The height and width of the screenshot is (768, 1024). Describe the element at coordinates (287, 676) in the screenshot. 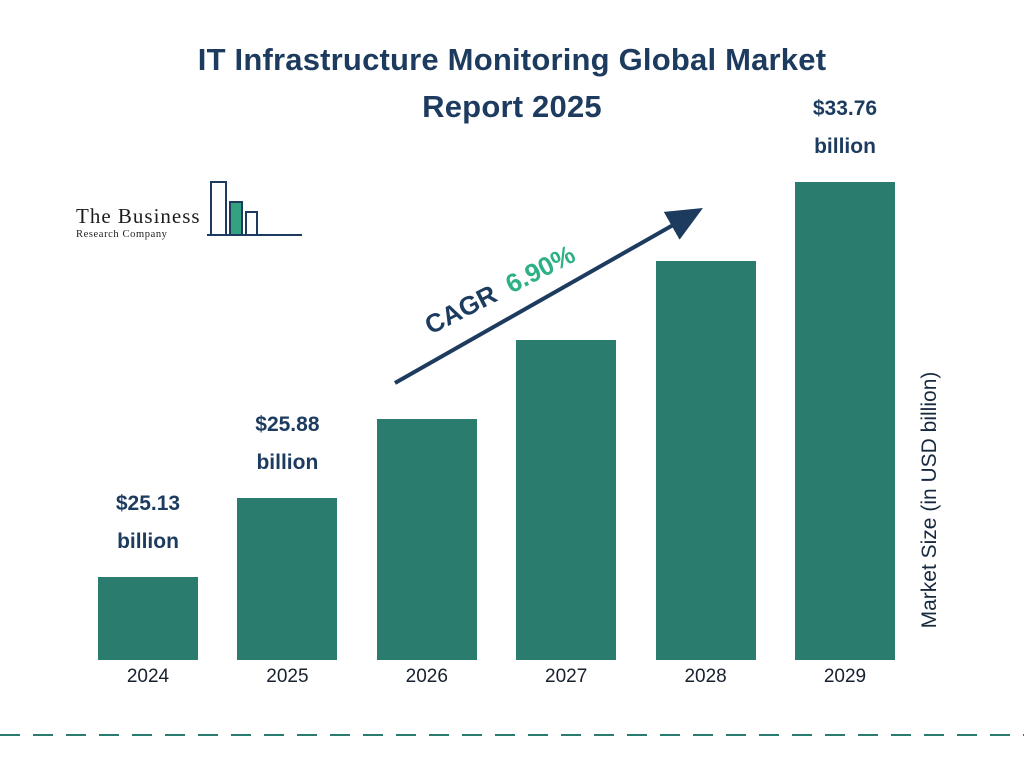

I see `x-axis-tick-label: 2025` at that location.